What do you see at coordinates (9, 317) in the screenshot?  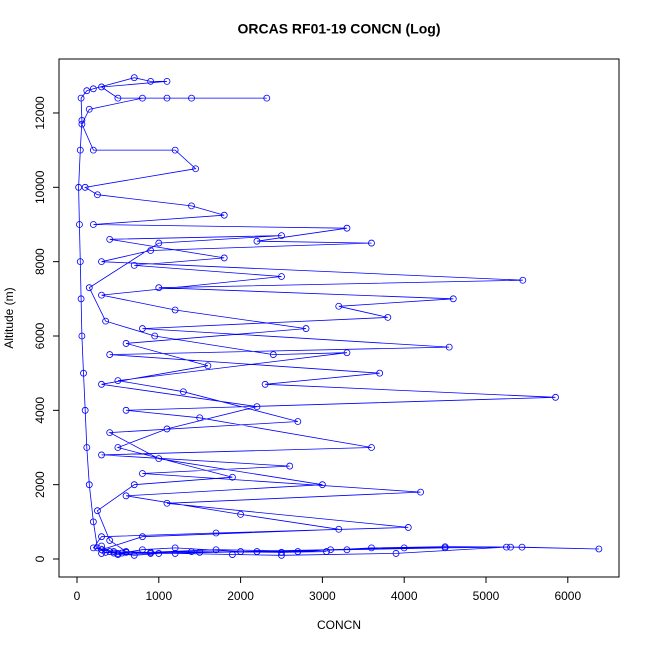 I see `y-axis-label: Altitude (m)` at bounding box center [9, 317].